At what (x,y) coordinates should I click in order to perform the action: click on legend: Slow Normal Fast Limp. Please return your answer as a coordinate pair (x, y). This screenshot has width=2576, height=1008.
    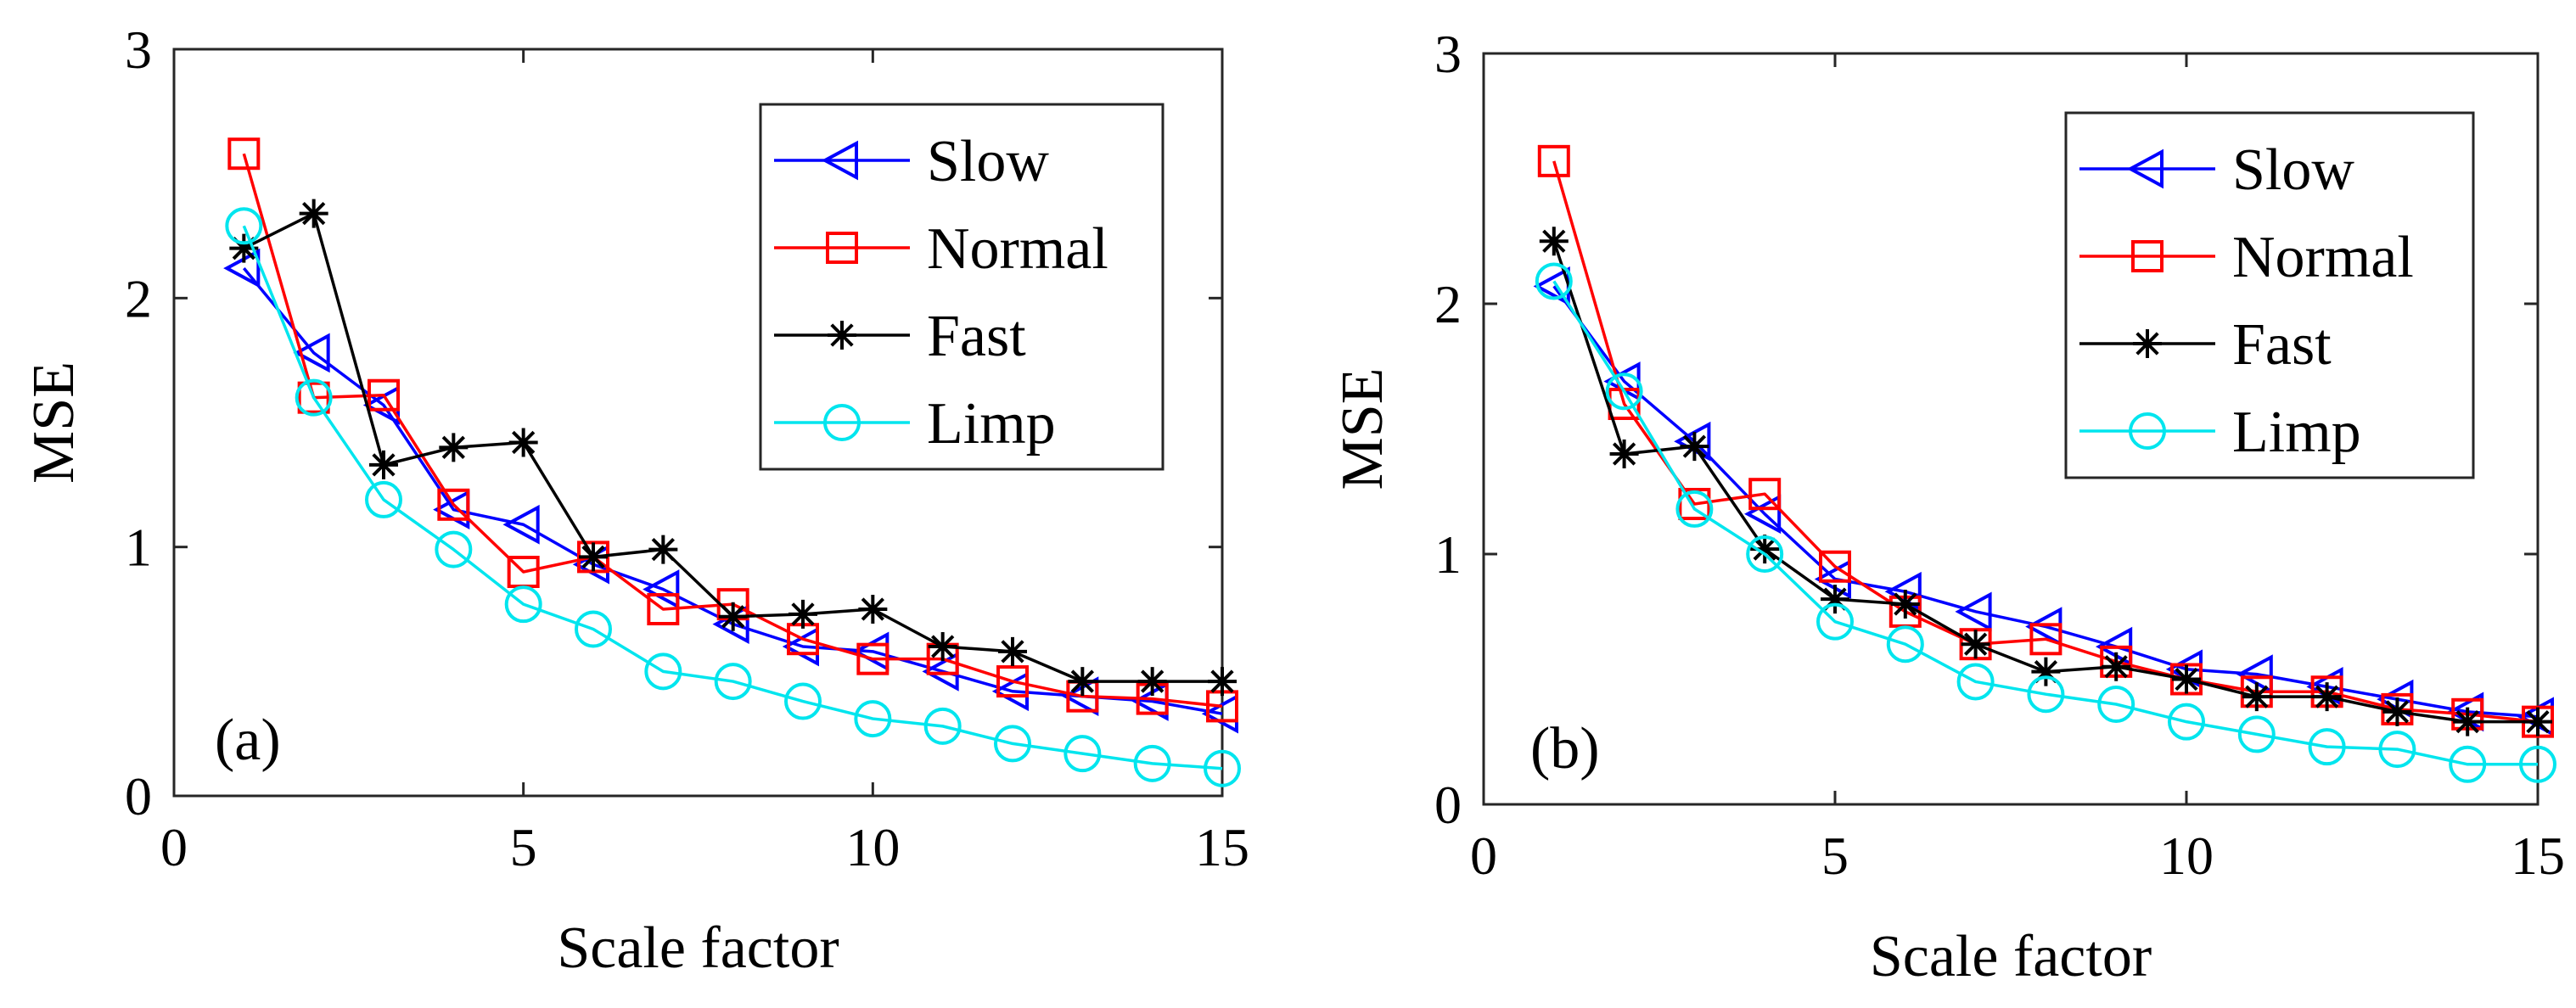
    Looking at the image, I should click on (2269, 295).